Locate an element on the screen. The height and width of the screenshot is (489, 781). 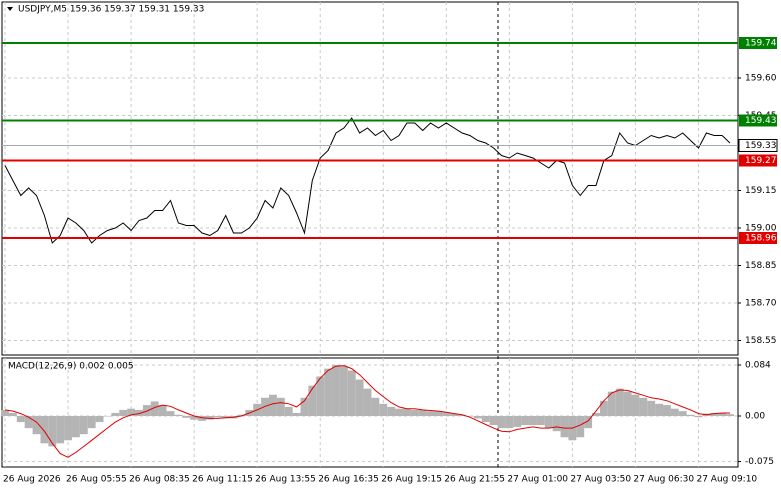
level-label: 158.96 is located at coordinates (761, 239).